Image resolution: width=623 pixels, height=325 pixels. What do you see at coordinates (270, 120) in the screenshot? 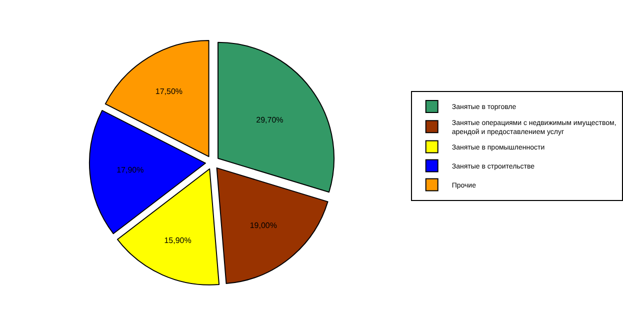
I see `data-label: 29,70%` at bounding box center [270, 120].